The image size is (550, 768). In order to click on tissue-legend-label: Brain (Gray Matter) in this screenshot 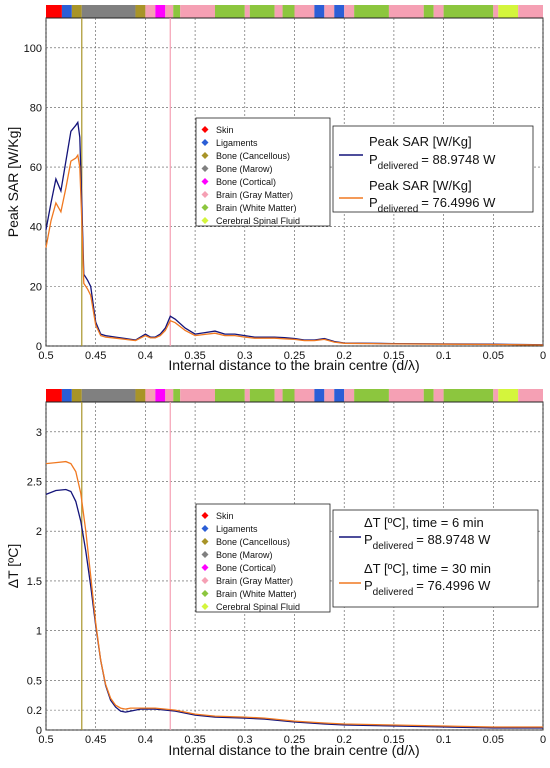, I will do `click(254, 195)`.